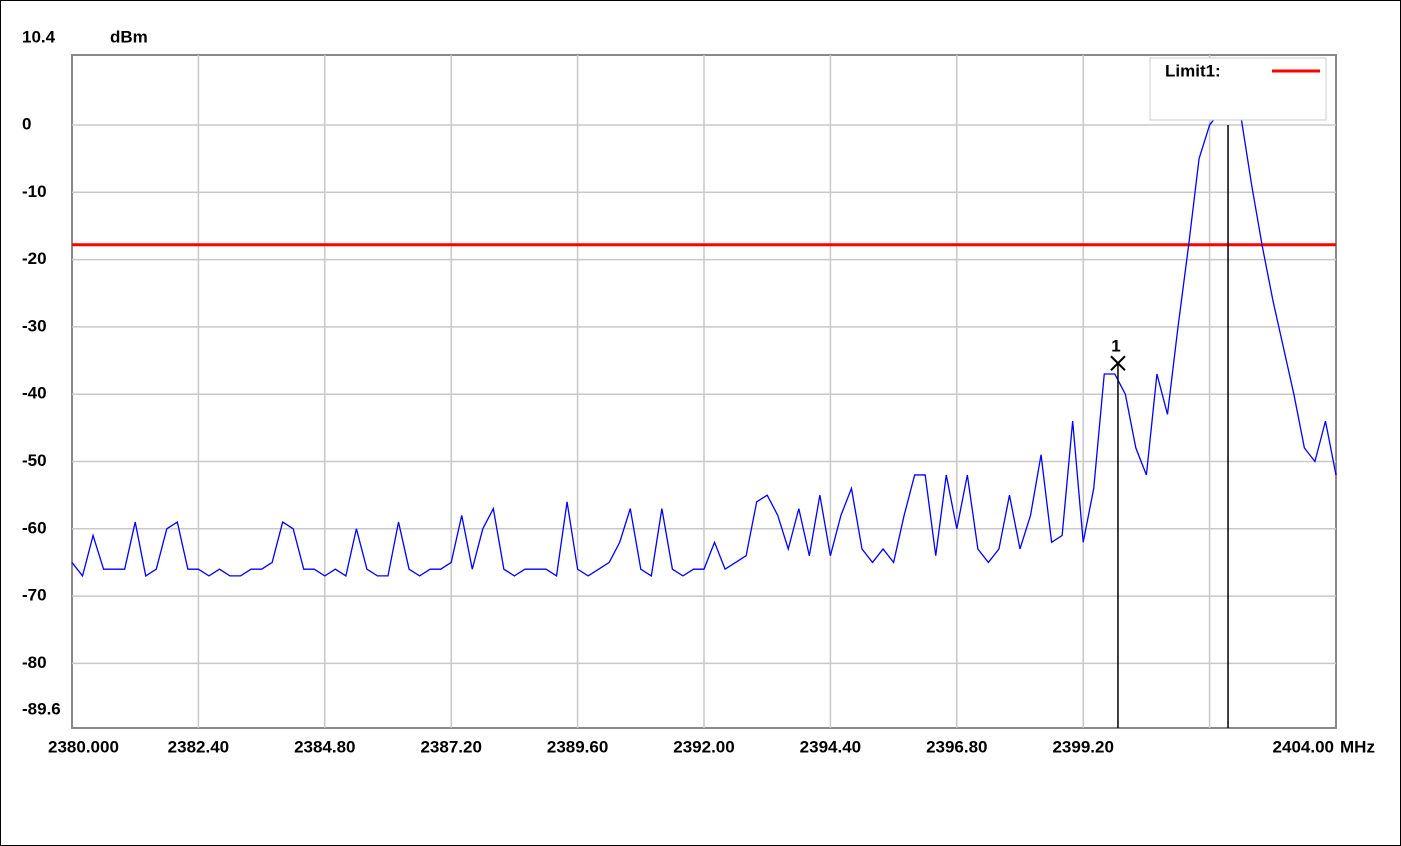 The width and height of the screenshot is (1401, 846). I want to click on legend-label: Limit1:, so click(1193, 70).